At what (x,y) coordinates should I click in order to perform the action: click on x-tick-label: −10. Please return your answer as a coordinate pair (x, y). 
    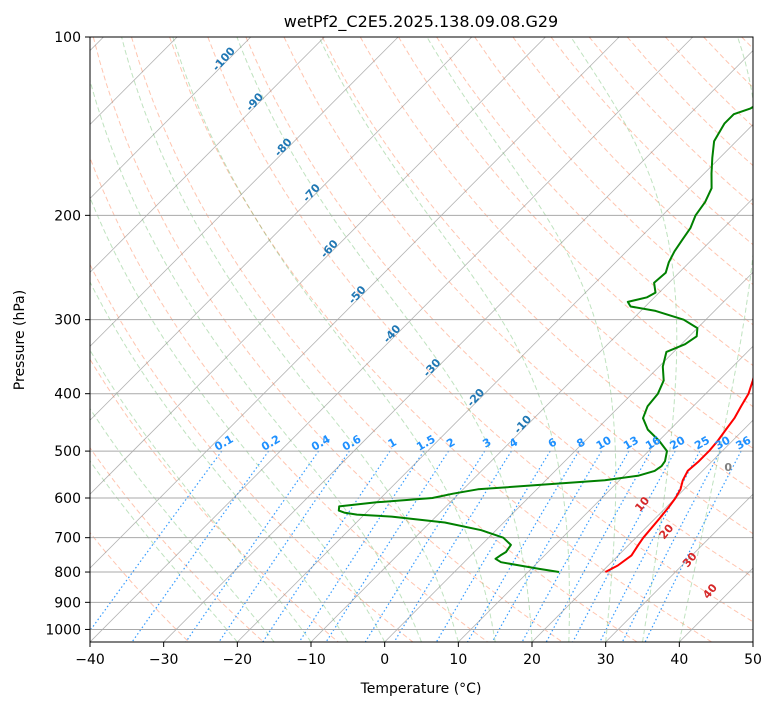
    Looking at the image, I should click on (311, 660).